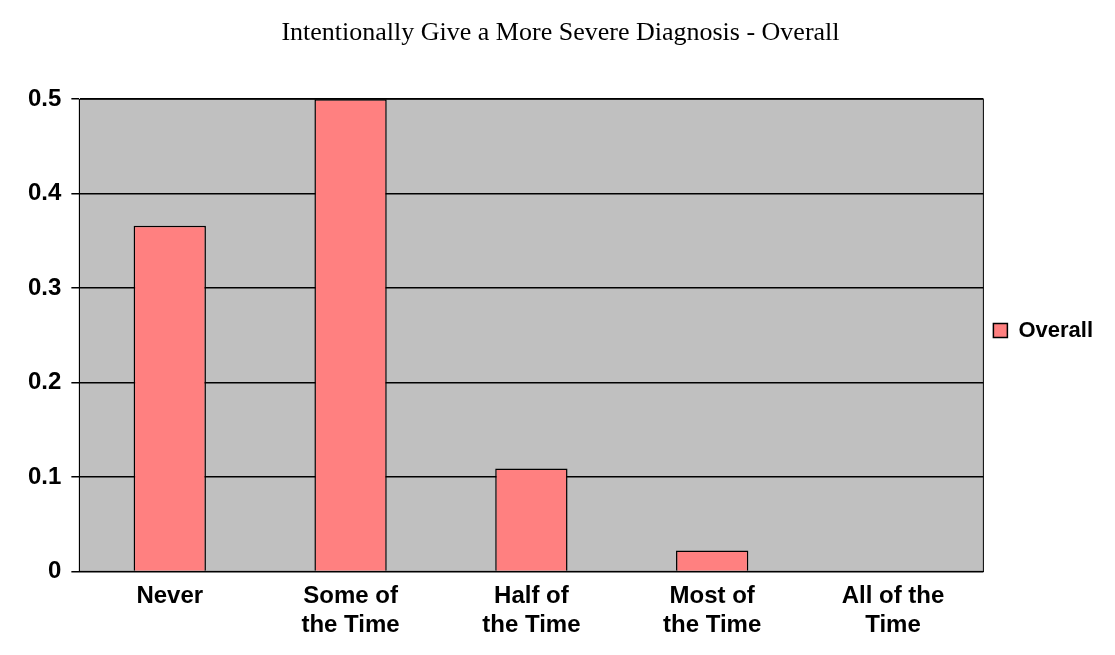 This screenshot has height=655, width=1115. Describe the element at coordinates (560, 32) in the screenshot. I see `chart-title: Intentionally Give a More Severe Diagnosis - Overall` at that location.